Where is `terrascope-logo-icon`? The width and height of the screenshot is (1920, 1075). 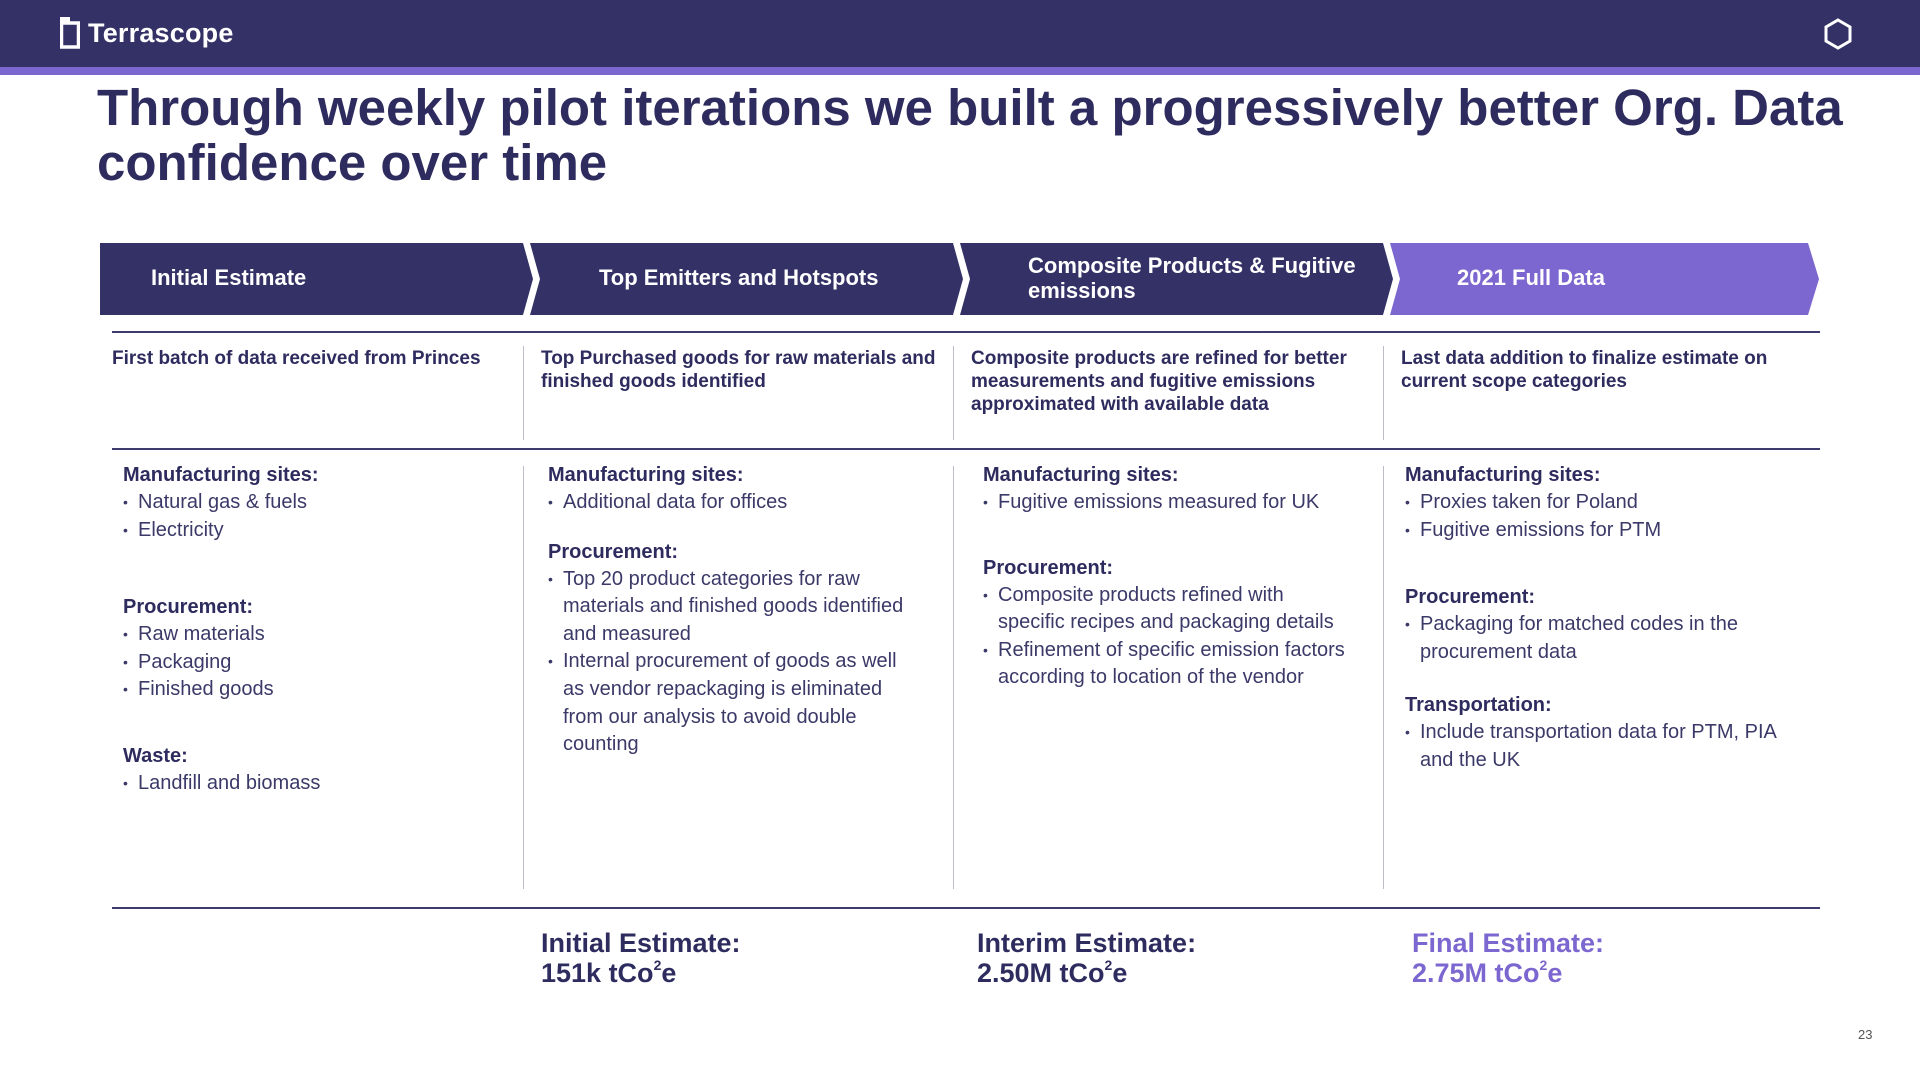
terrascope-logo-icon is located at coordinates (70, 33).